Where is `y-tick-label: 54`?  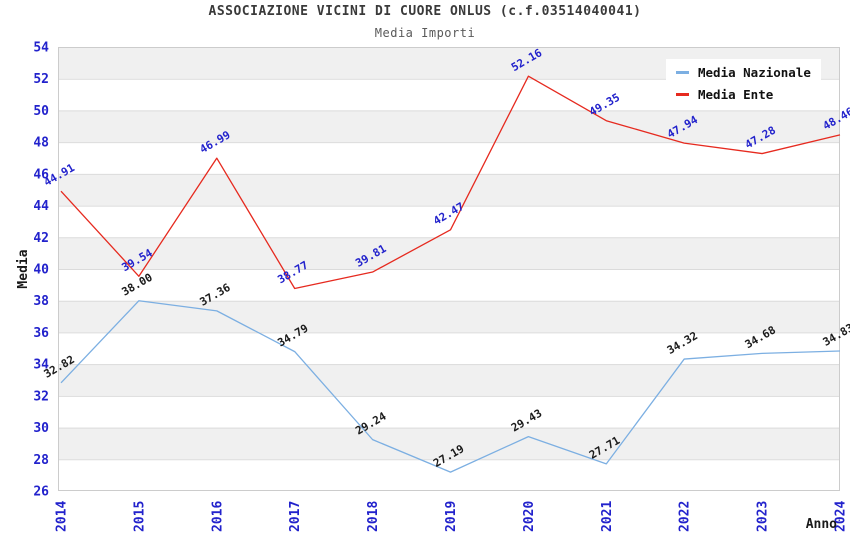
y-tick-label: 54 is located at coordinates (41, 48).